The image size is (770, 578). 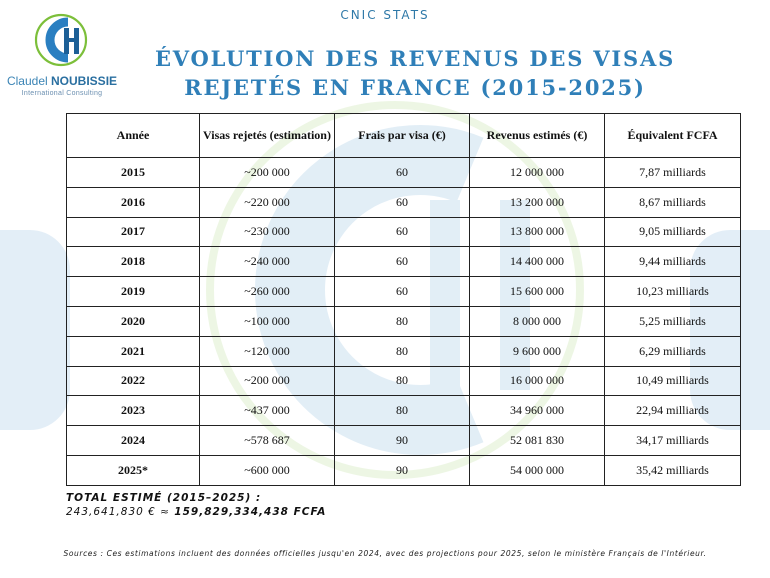 What do you see at coordinates (27, 81) in the screenshot?
I see `logo-first-name: Claudel` at bounding box center [27, 81].